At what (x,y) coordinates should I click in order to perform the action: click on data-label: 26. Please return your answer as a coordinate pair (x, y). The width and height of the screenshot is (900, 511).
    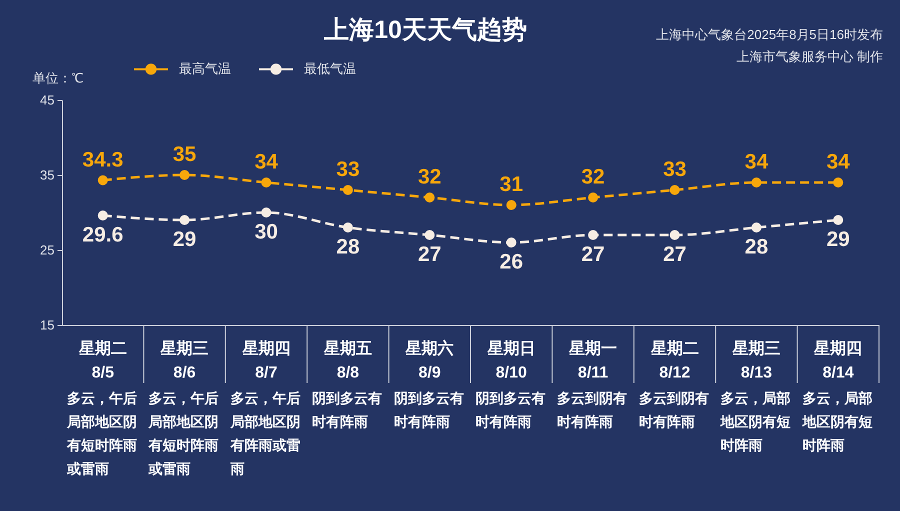
    Looking at the image, I should click on (512, 262).